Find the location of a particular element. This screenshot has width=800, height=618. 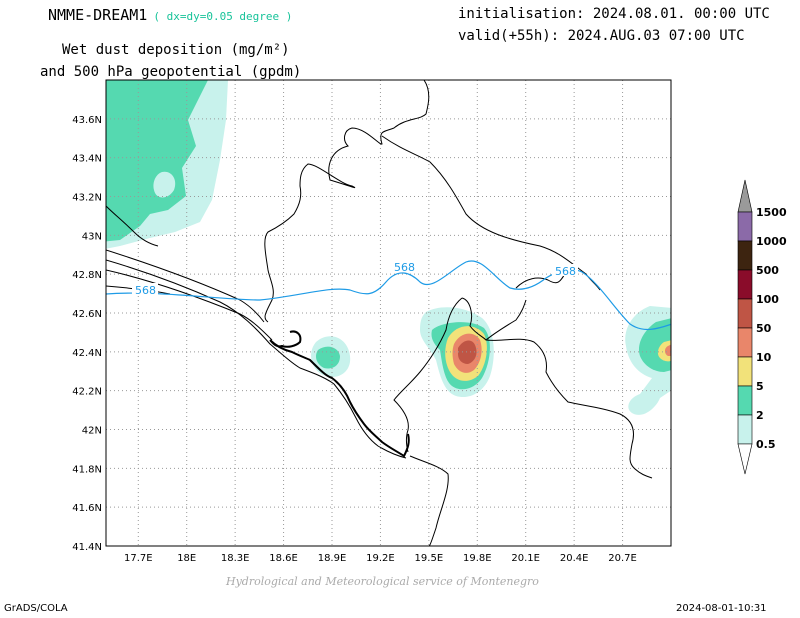

model-title: NMME-DREAM1 ( dx=dy=0.05 degree ) is located at coordinates (170, 15).